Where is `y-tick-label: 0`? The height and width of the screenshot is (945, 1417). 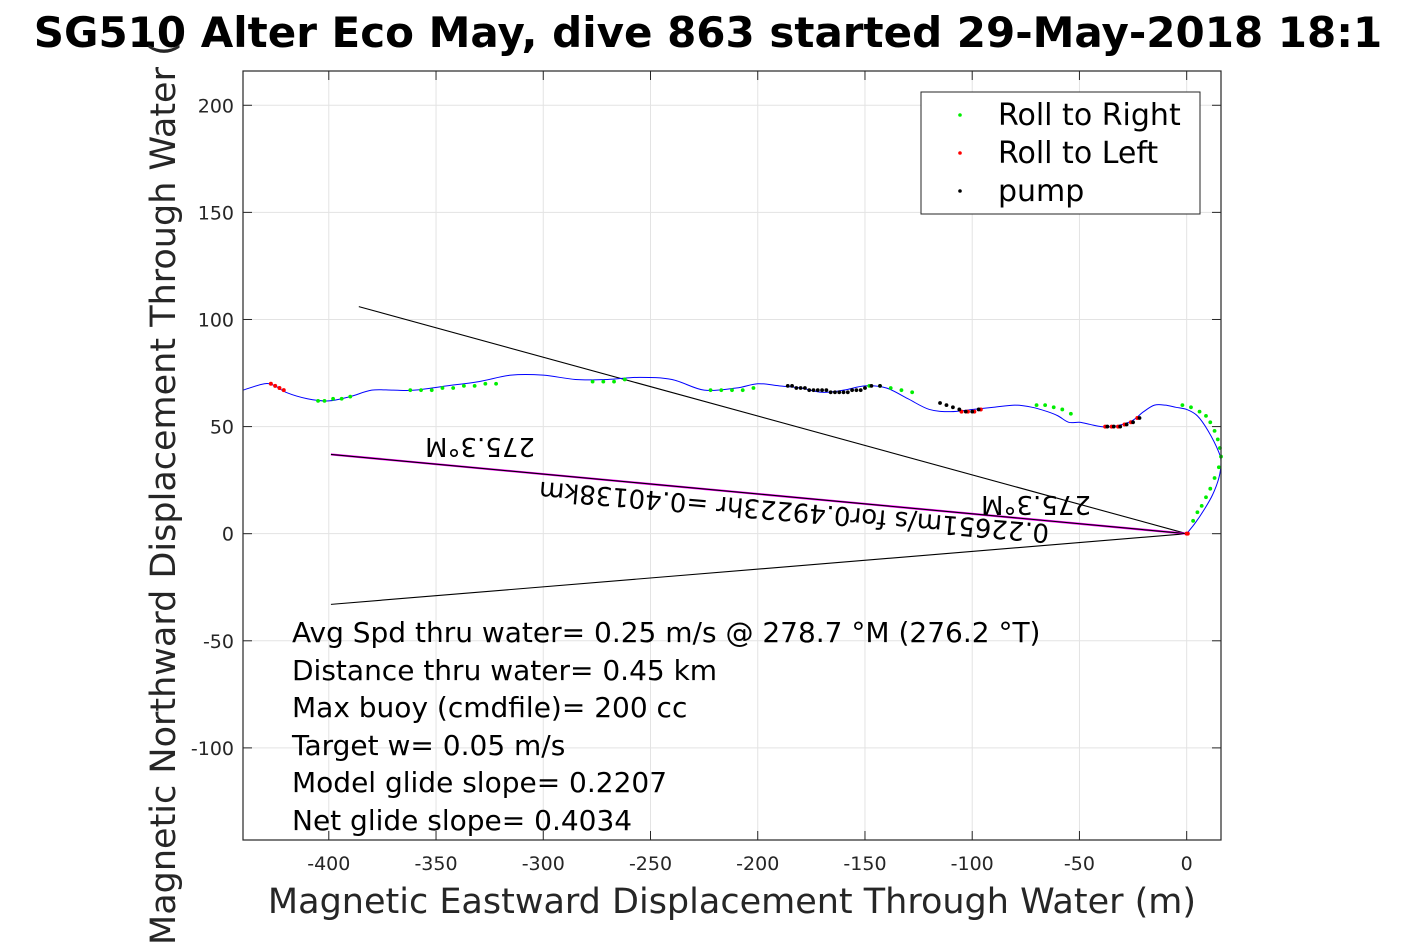
y-tick-label: 0 is located at coordinates (228, 535).